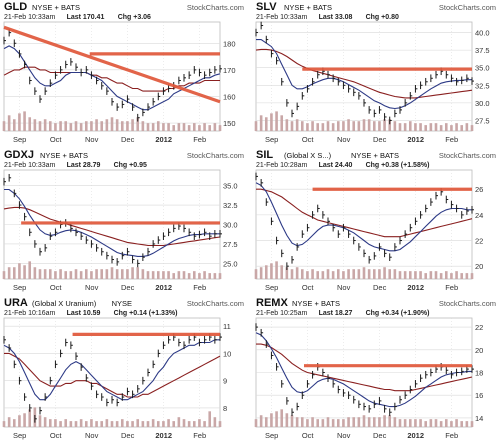 This screenshot has width=500, height=443. What do you see at coordinates (128, 435) in the screenshot?
I see `x-tick-label: Dec` at bounding box center [128, 435].